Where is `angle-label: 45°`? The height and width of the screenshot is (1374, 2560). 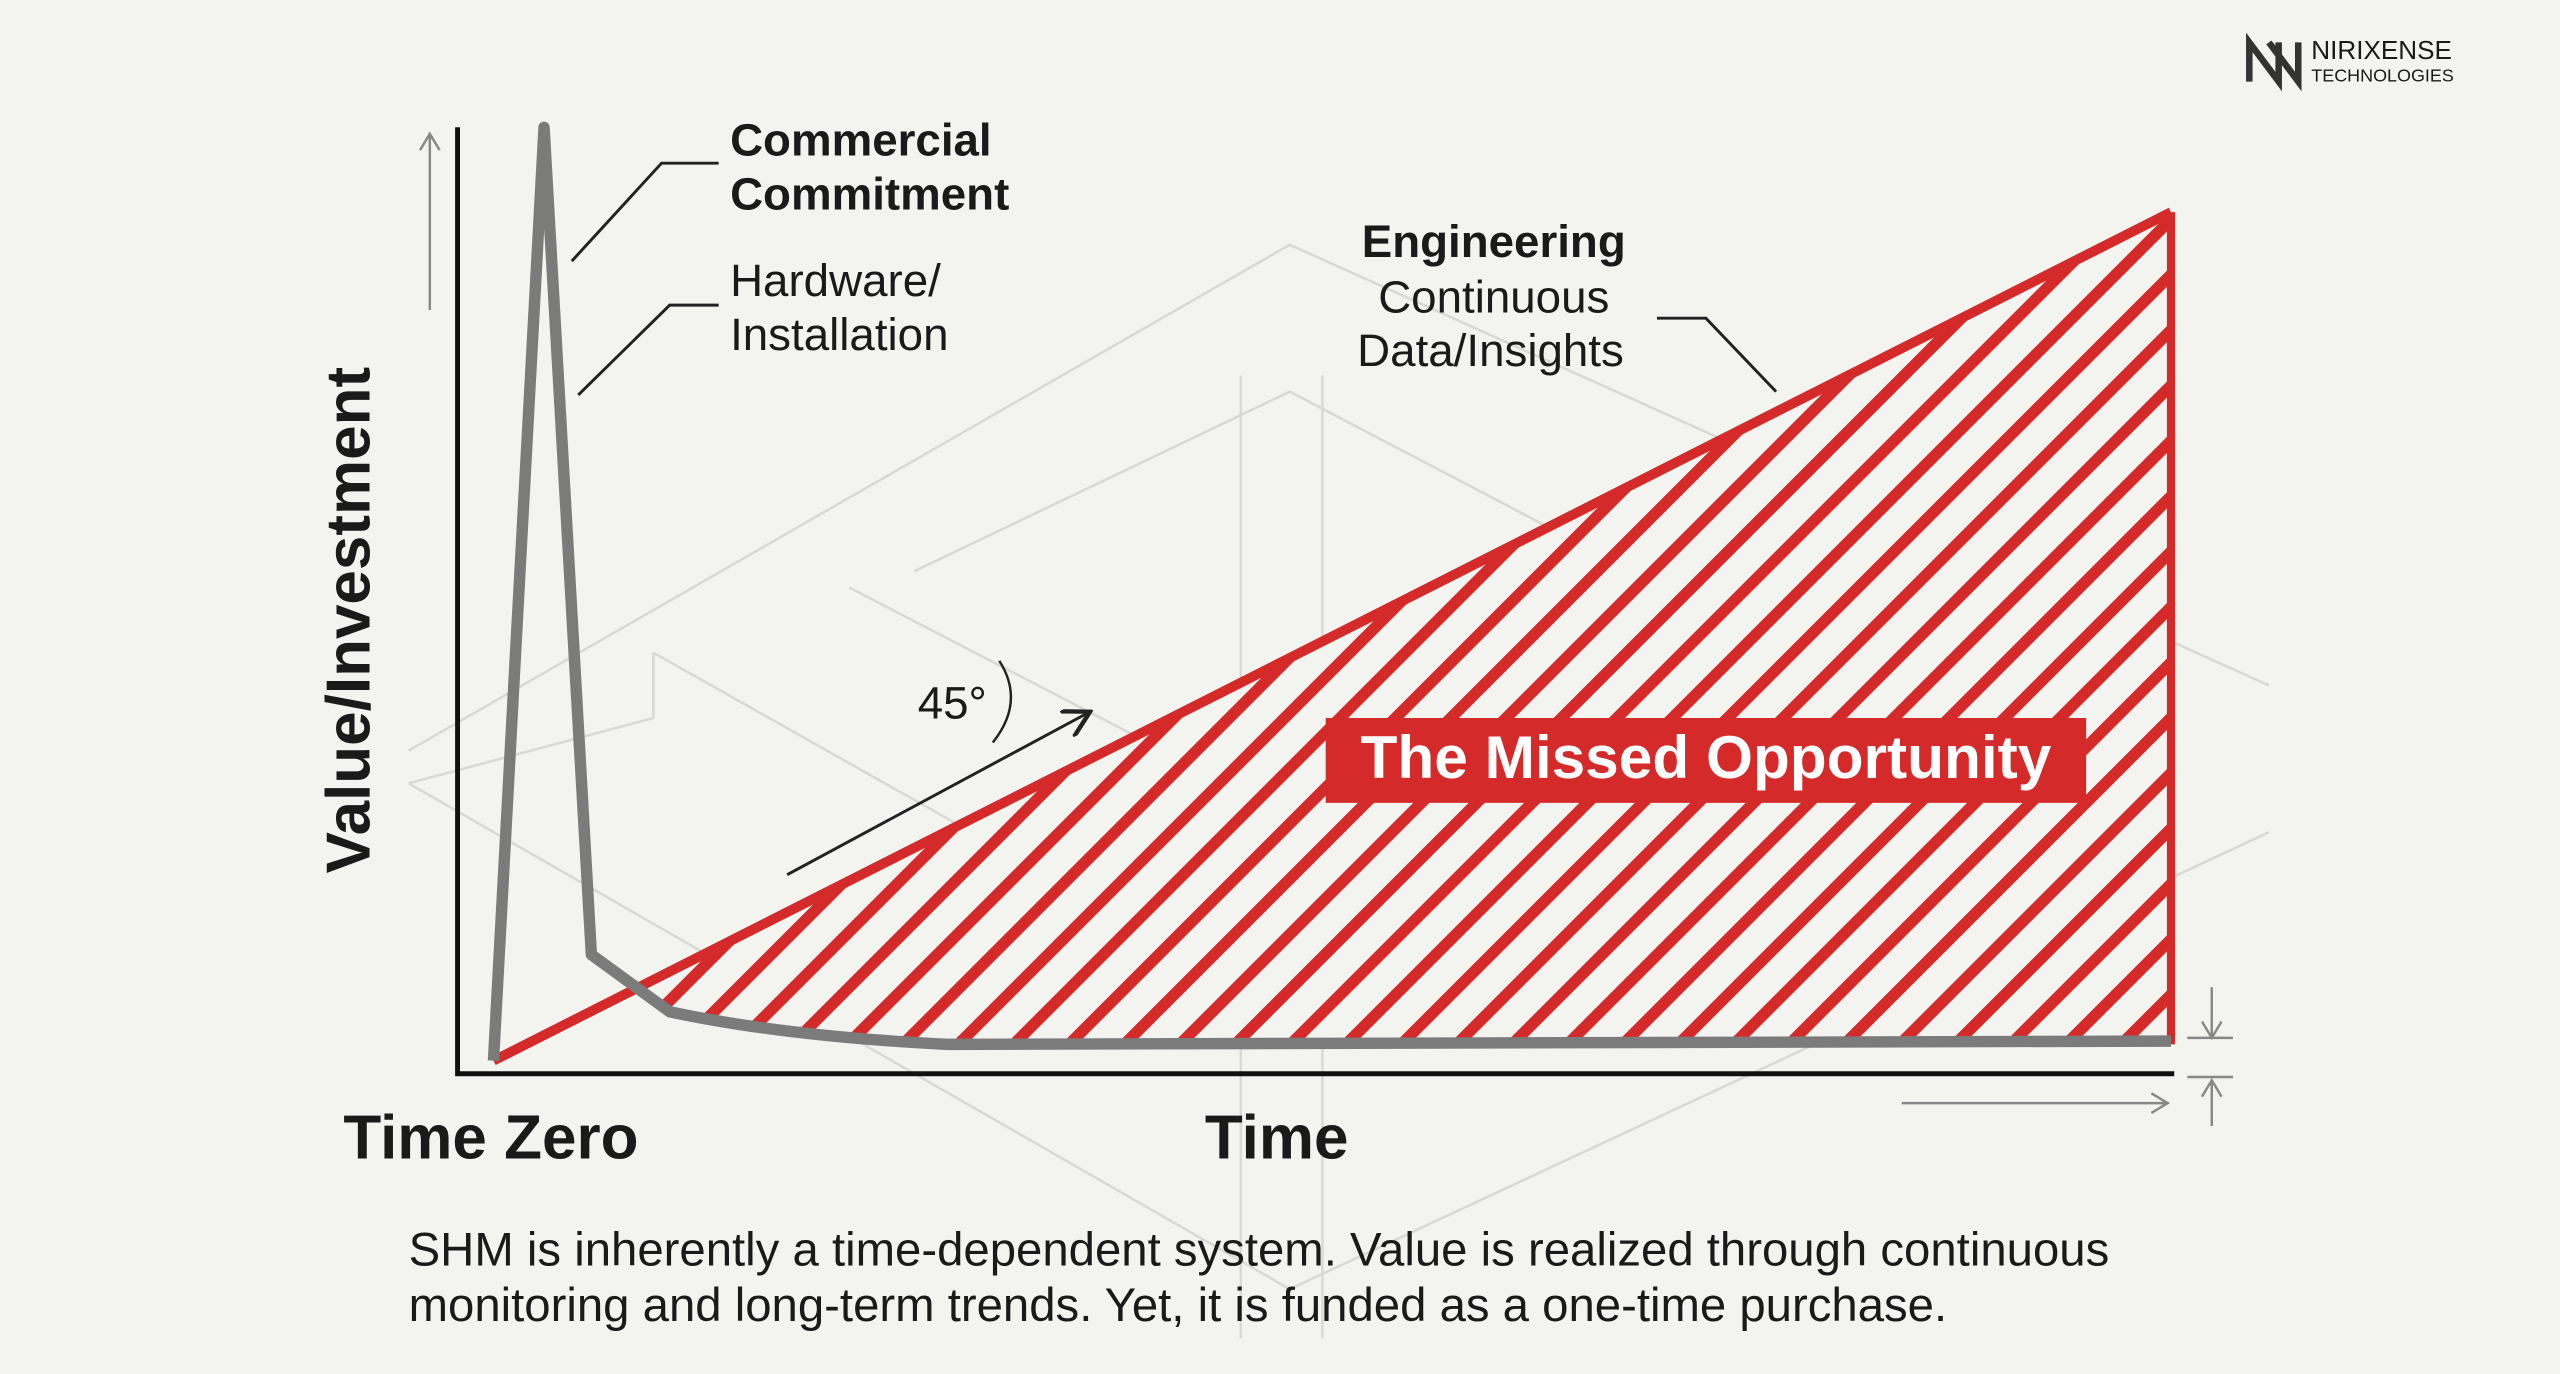 angle-label: 45° is located at coordinates (952, 703).